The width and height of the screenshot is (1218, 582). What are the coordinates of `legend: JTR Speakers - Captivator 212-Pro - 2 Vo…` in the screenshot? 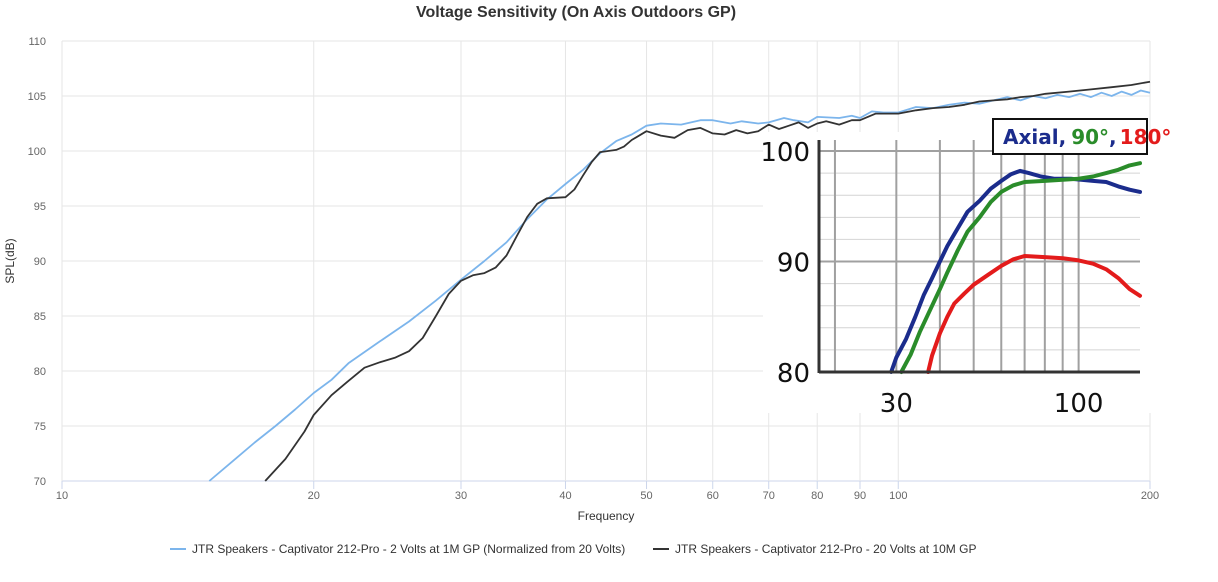 It's located at (573, 549).